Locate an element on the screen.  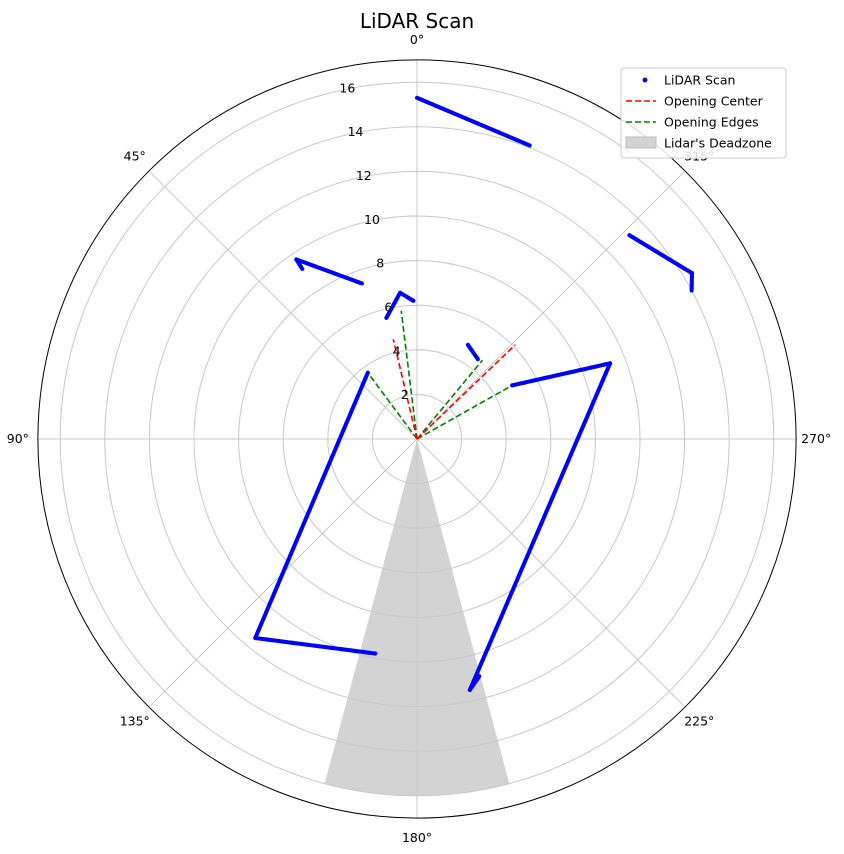
legend-frame is located at coordinates (703, 113).